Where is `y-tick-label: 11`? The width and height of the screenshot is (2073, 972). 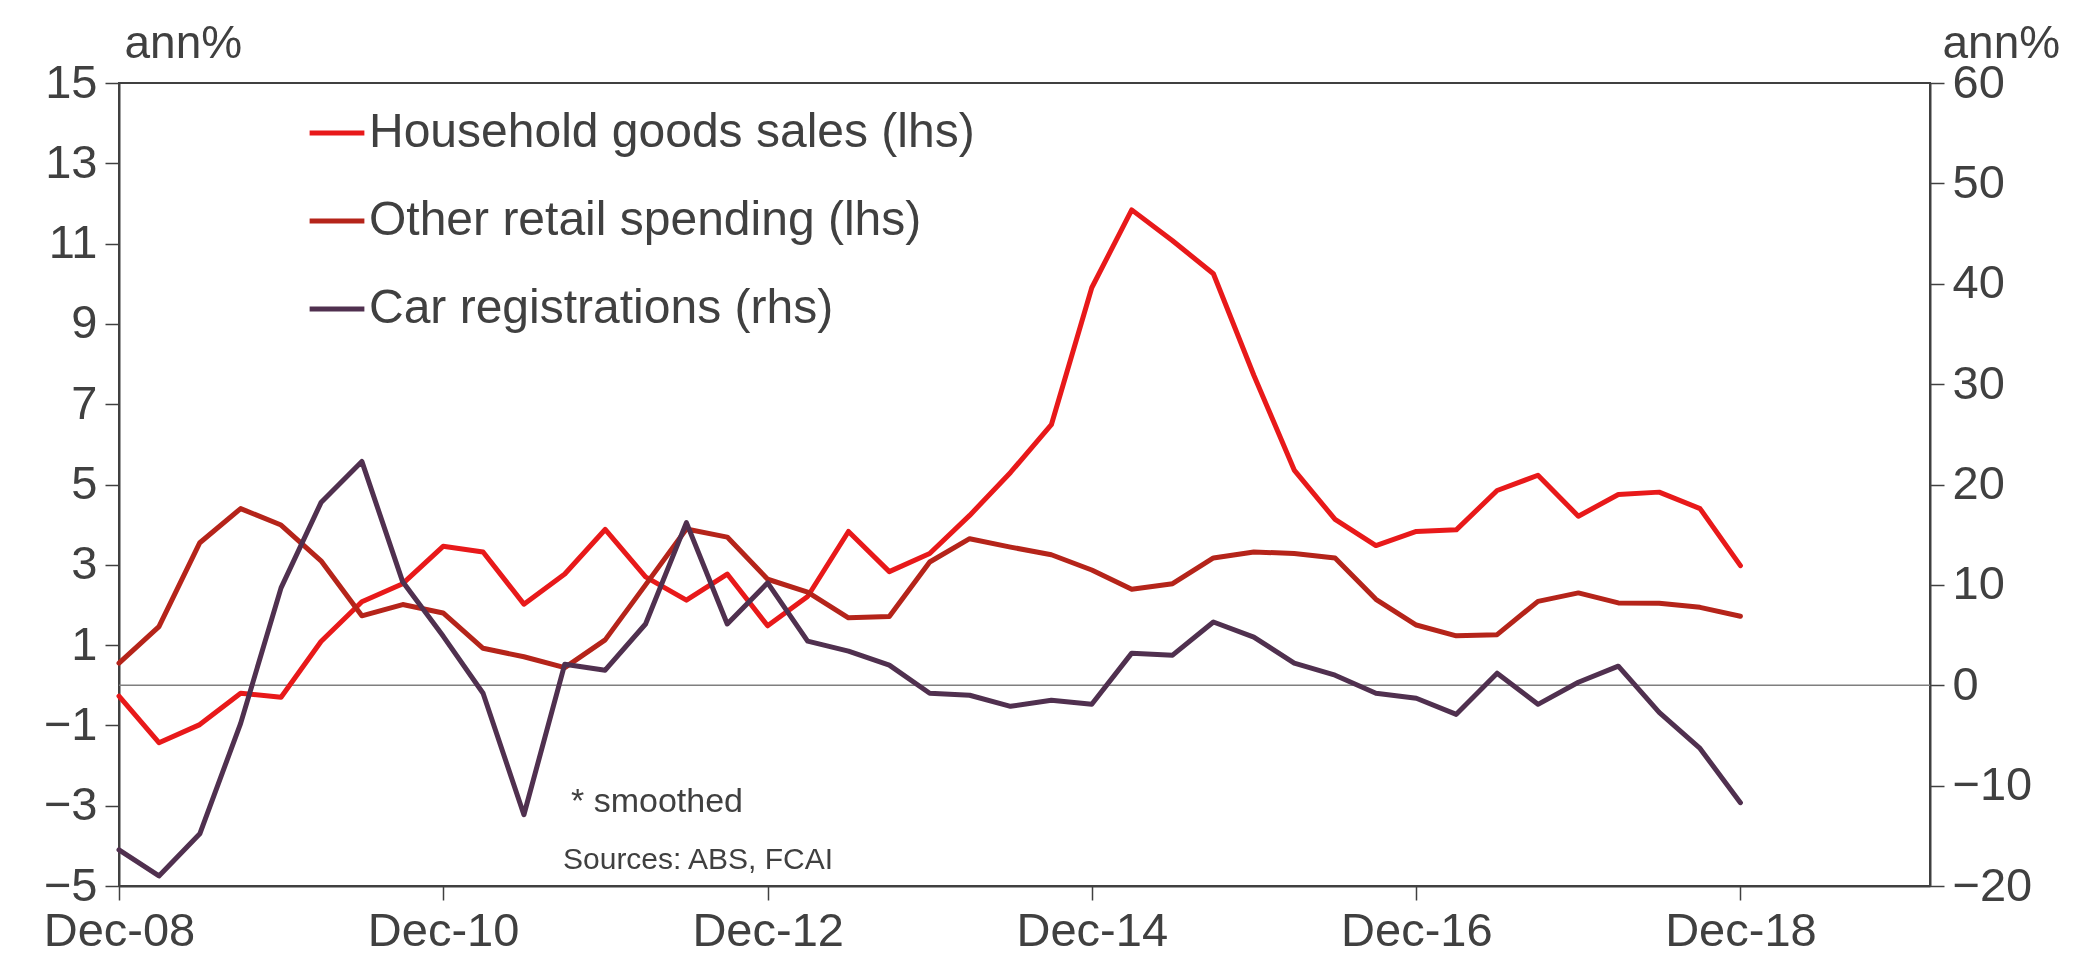 y-tick-label: 11 is located at coordinates (73, 242).